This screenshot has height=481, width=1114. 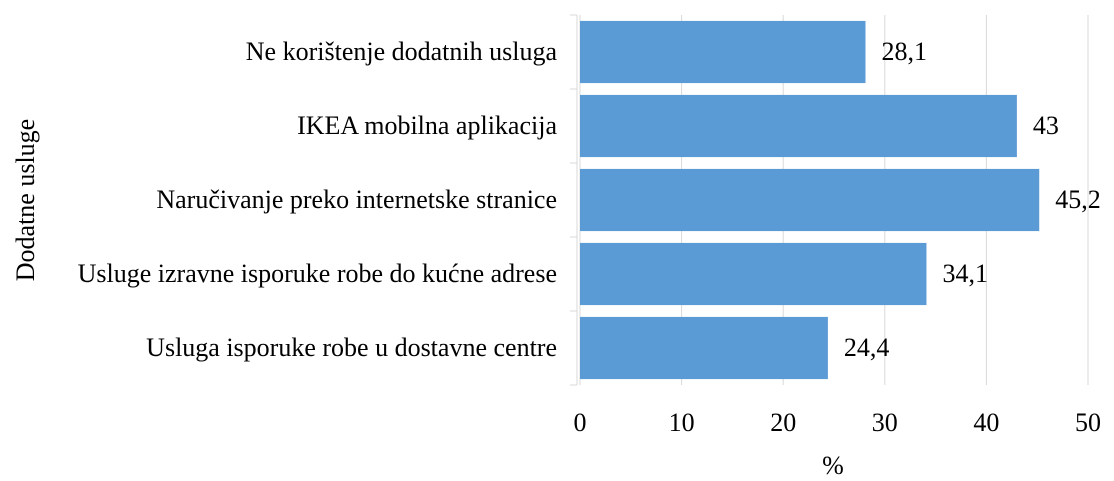 What do you see at coordinates (965, 273) in the screenshot?
I see `data-label: 34,1` at bounding box center [965, 273].